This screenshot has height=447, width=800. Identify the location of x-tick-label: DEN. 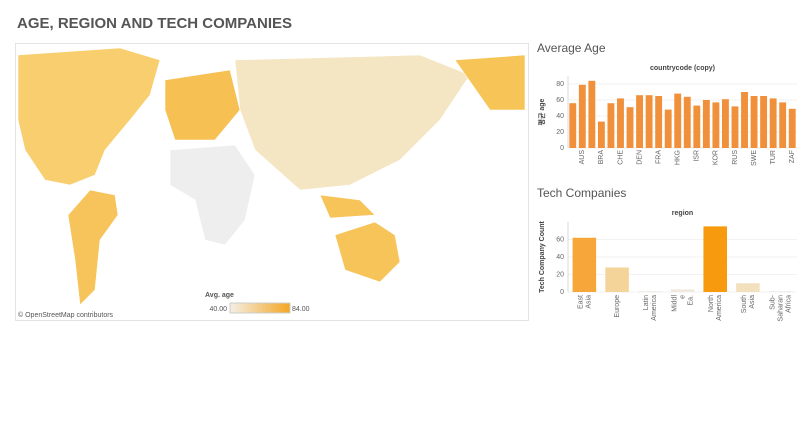
(639, 157).